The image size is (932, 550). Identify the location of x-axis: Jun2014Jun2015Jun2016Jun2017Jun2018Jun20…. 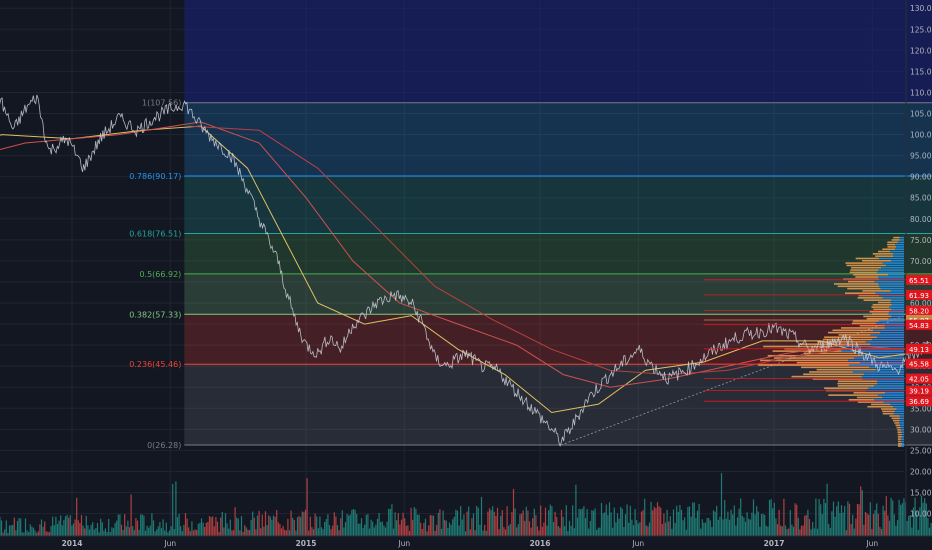
(466, 541).